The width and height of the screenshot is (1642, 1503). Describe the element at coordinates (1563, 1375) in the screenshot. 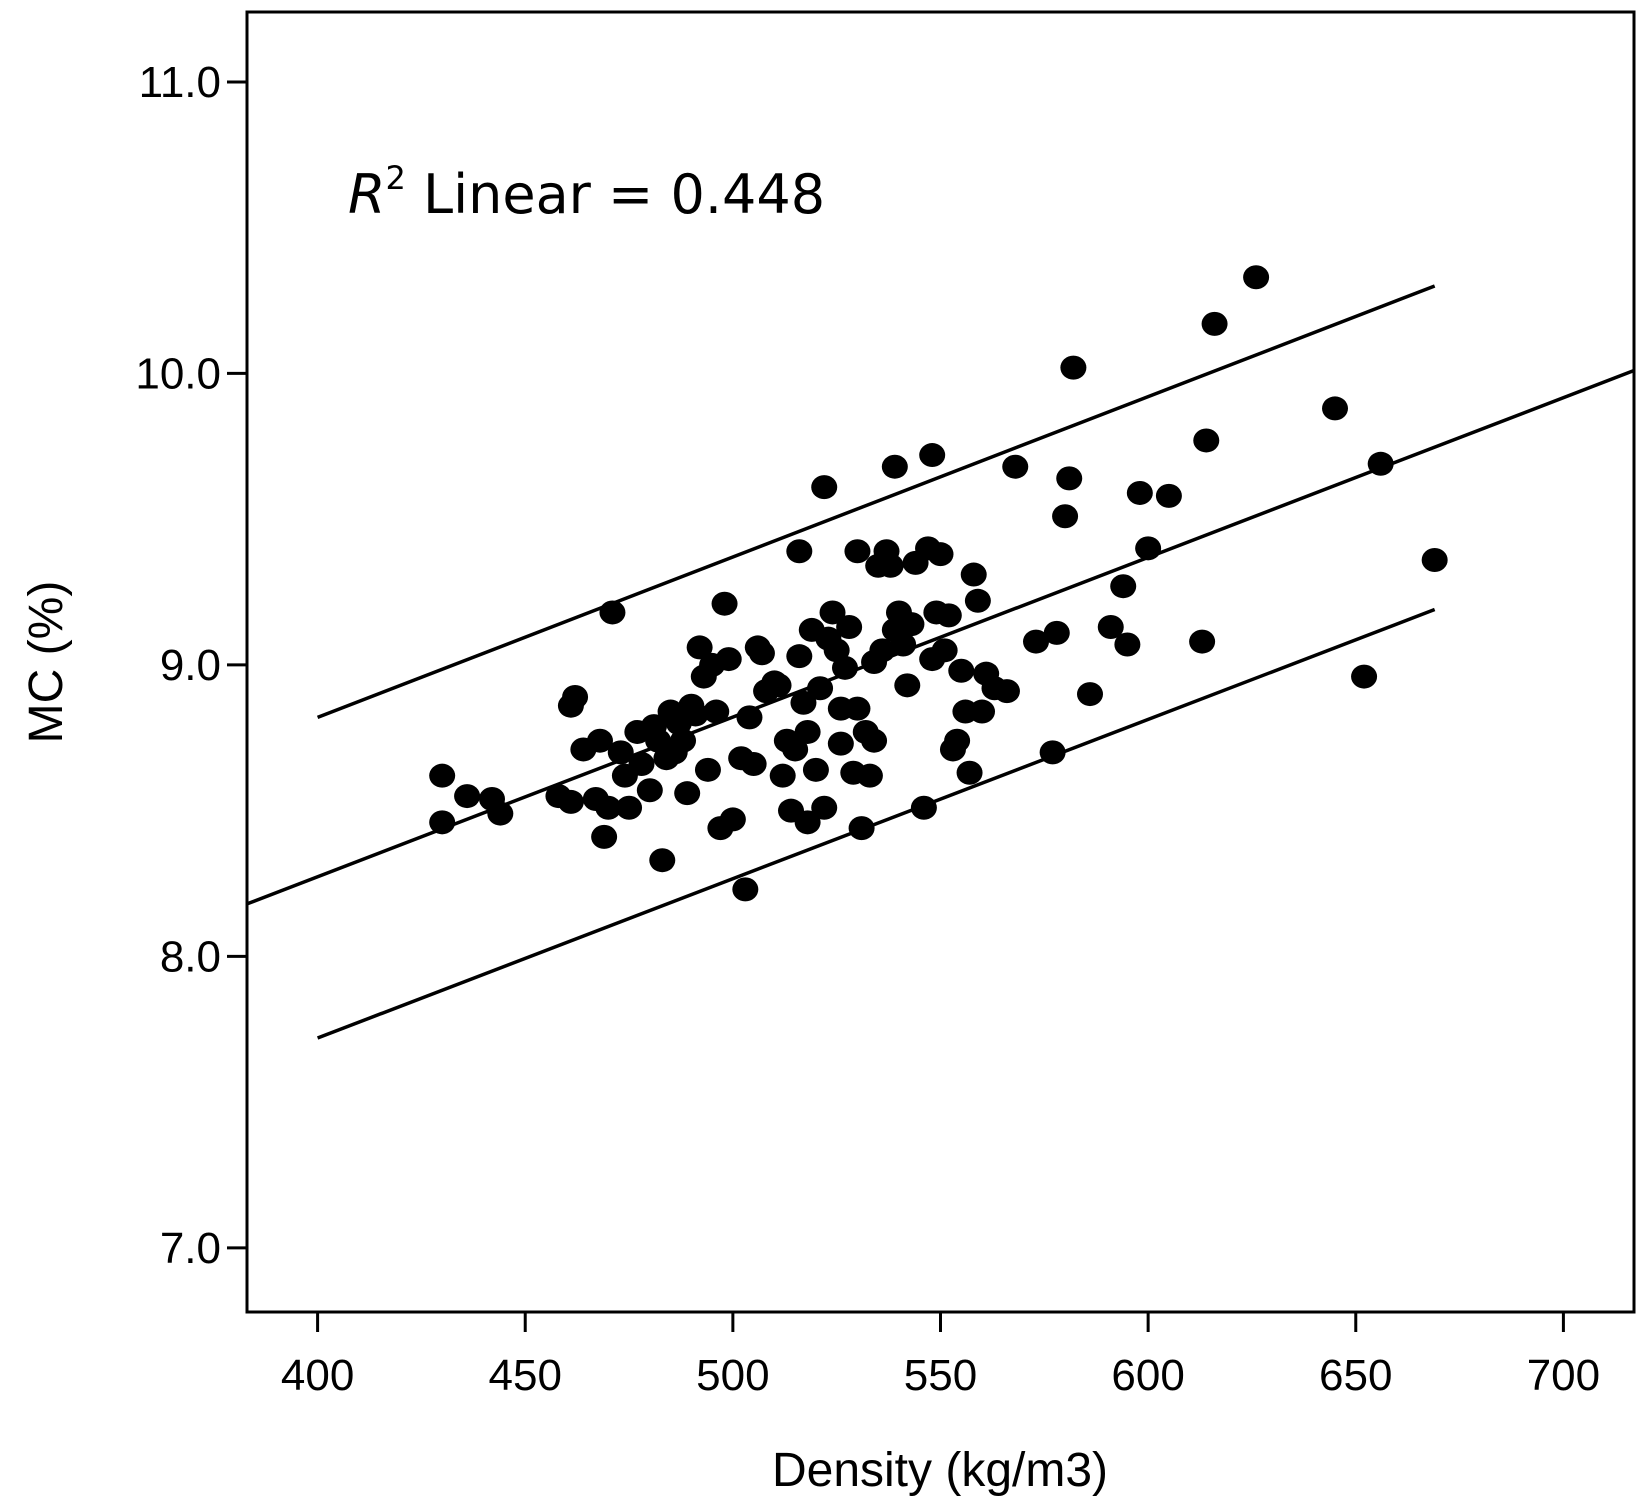

I see `x-tick-label: 700` at that location.